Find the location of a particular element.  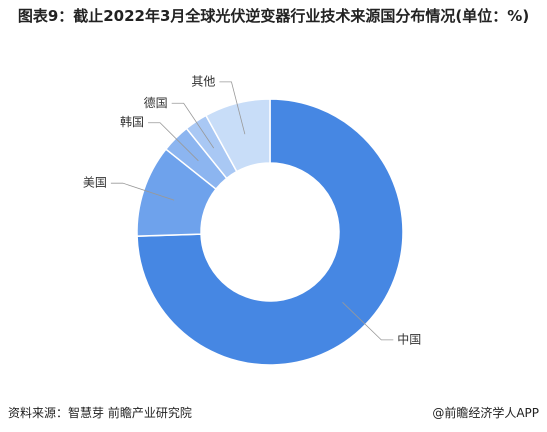

segment-label: 中国 is located at coordinates (409, 338).